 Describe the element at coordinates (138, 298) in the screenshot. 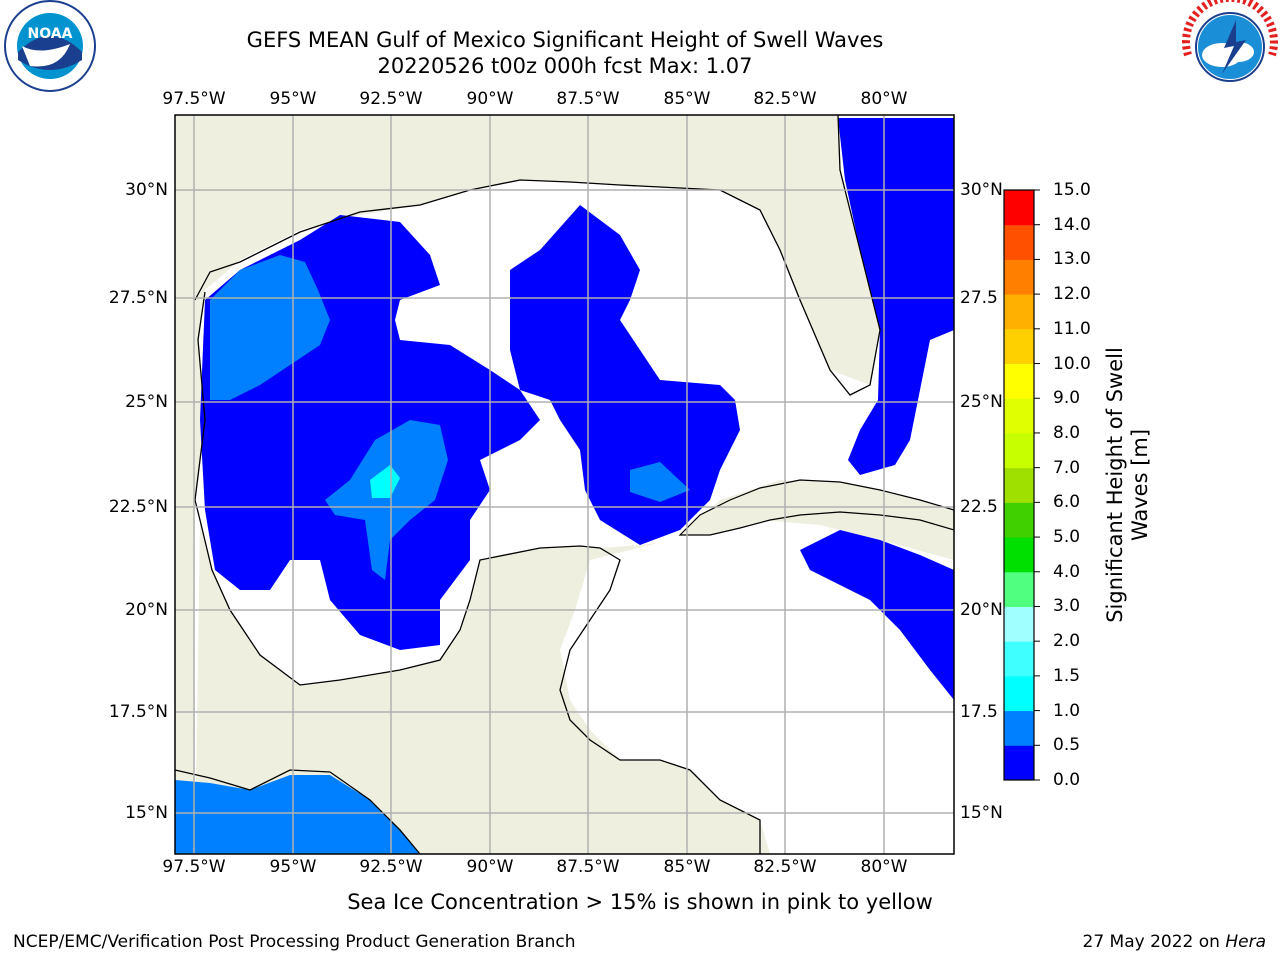

I see `lat-label-left: 27.5°N` at that location.